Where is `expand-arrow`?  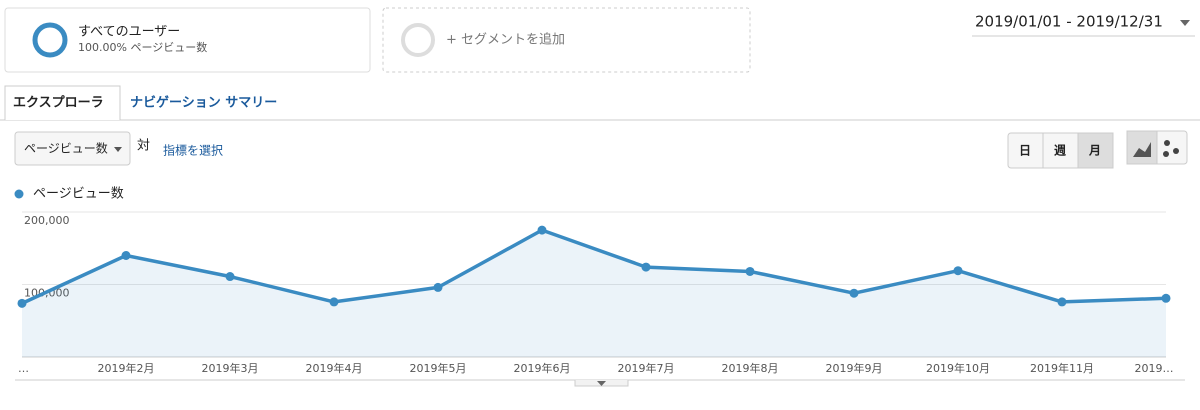 expand-arrow is located at coordinates (601, 383).